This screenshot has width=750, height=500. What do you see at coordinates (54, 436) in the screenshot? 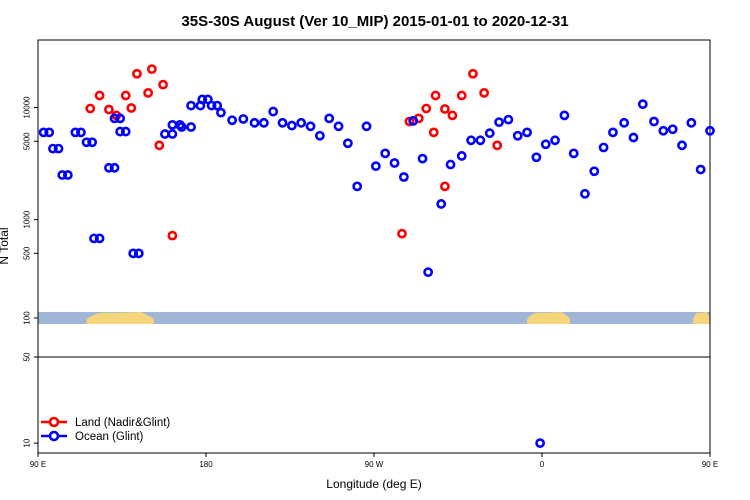
I see `legend-marker` at bounding box center [54, 436].